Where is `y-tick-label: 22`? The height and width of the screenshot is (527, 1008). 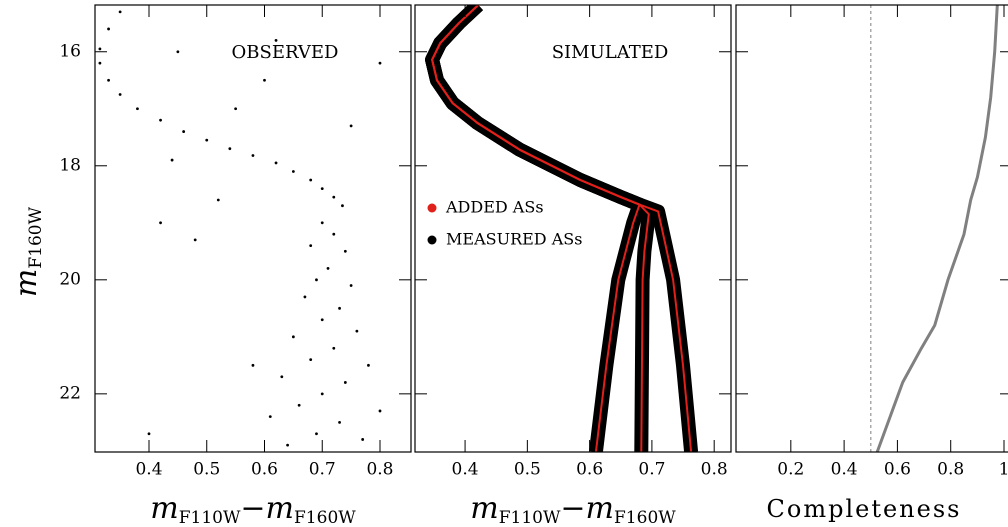 y-tick-label: 22 is located at coordinates (70, 393).